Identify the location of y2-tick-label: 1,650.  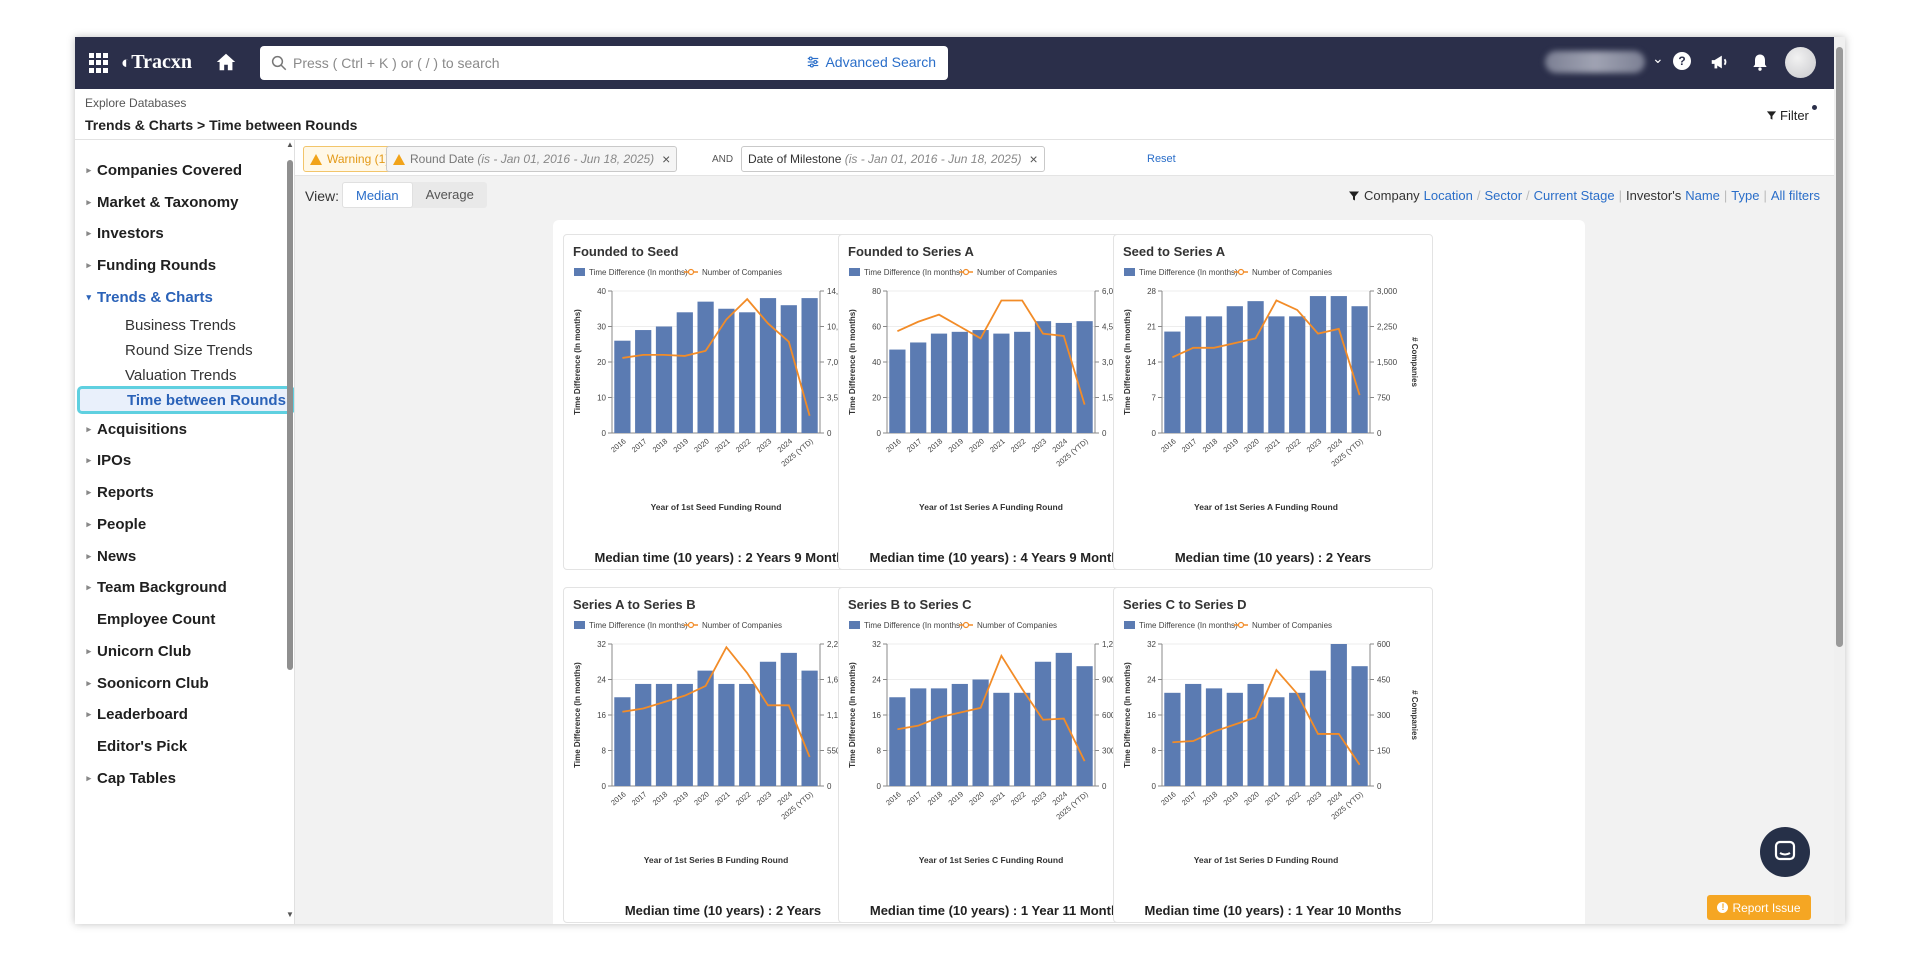
(837, 680).